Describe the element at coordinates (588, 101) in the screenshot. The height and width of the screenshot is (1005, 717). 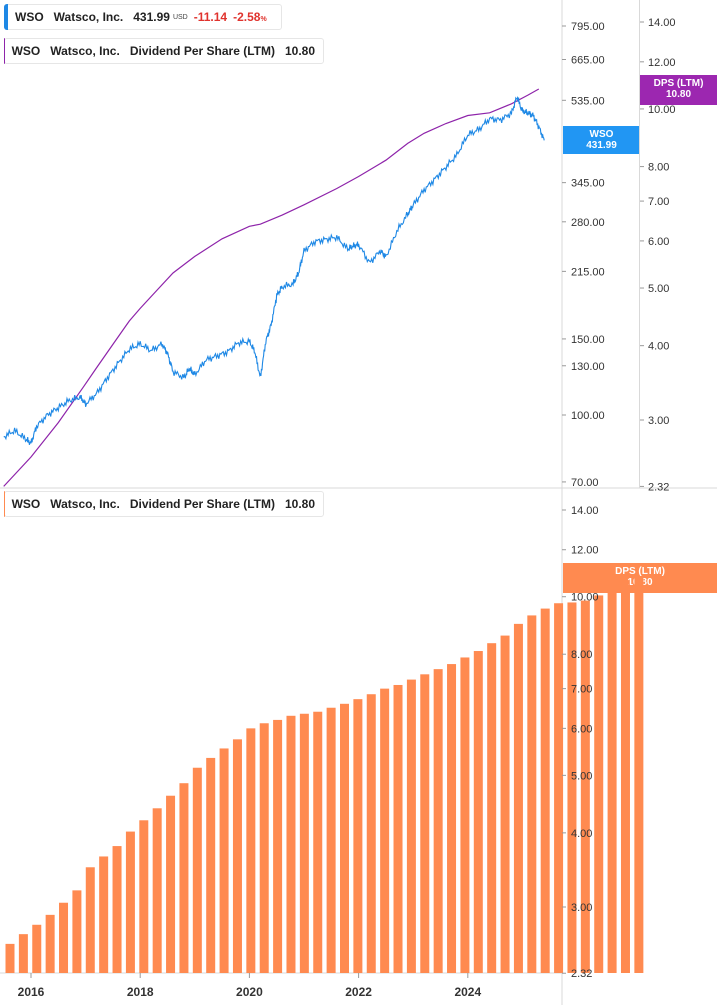
I see `price-tick-label: 535.00` at that location.